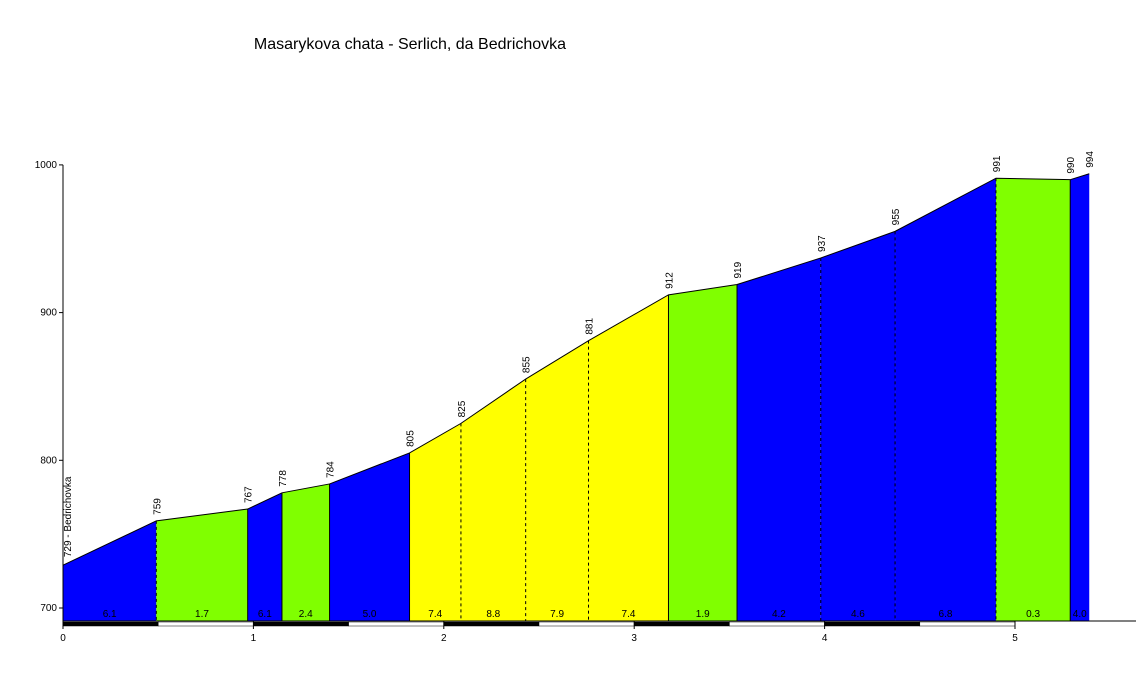 The height and width of the screenshot is (673, 1136). What do you see at coordinates (1090, 159) in the screenshot?
I see `altitude-label: 994` at bounding box center [1090, 159].